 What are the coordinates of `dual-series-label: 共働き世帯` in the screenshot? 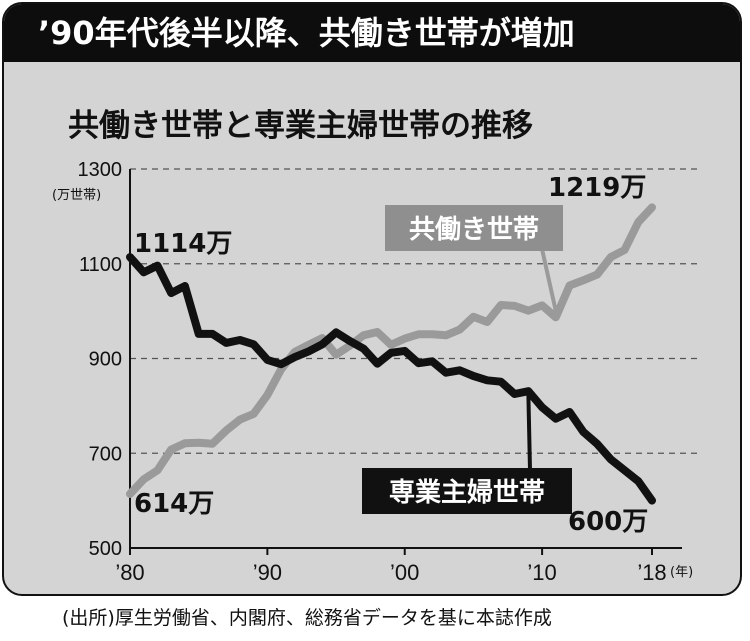 It's located at (474, 230).